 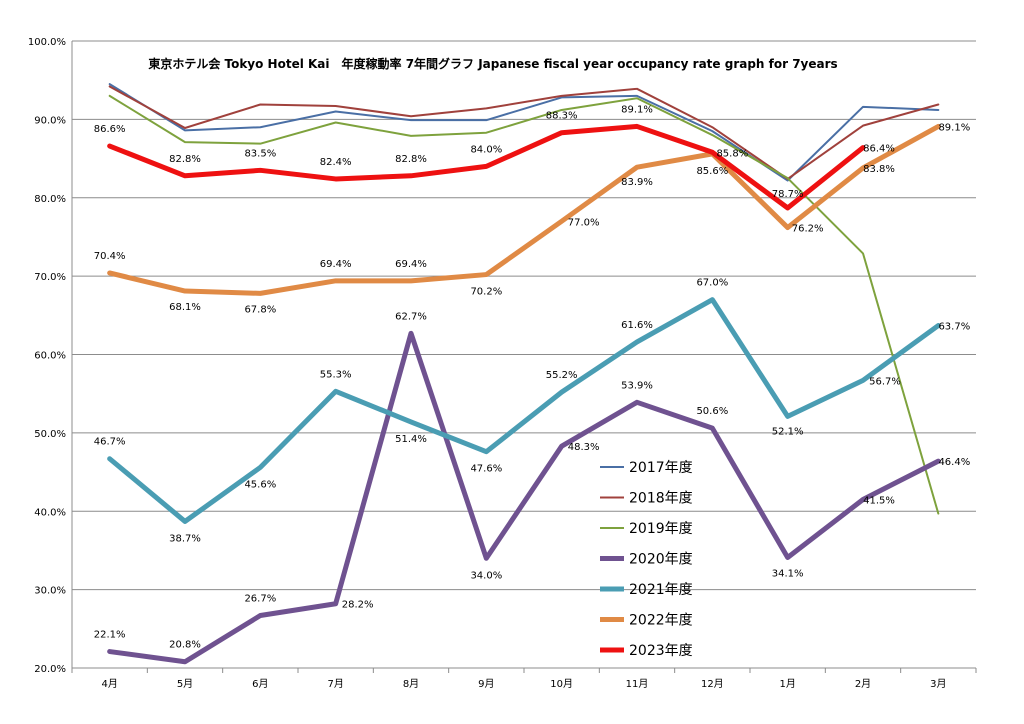 What do you see at coordinates (954, 327) in the screenshot?
I see `data-label: 63.7%` at bounding box center [954, 327].